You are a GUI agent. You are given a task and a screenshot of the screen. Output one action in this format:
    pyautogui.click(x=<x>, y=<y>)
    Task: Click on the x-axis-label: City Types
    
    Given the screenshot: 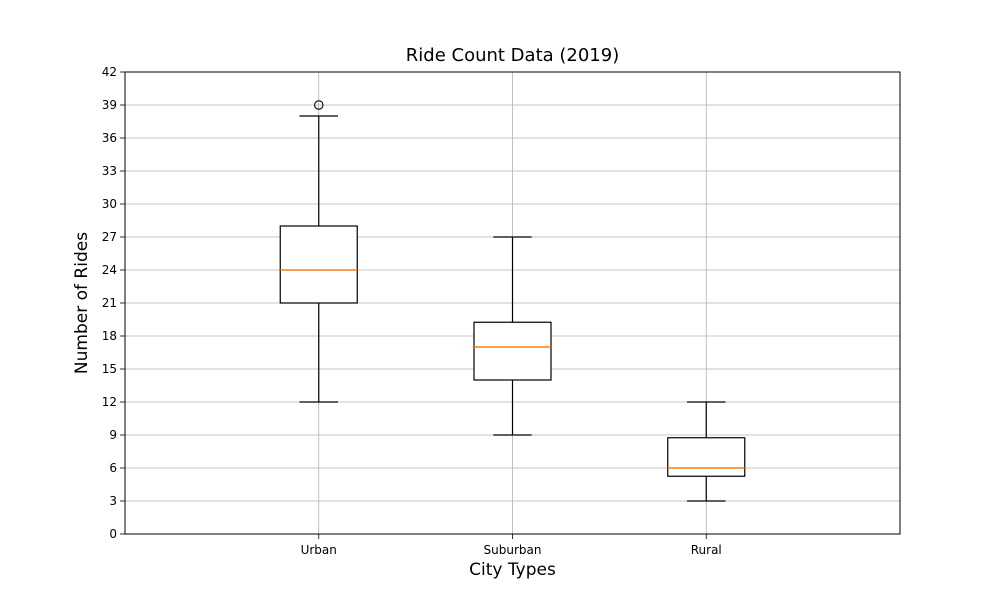 What is the action you would take?
    pyautogui.click(x=512, y=570)
    